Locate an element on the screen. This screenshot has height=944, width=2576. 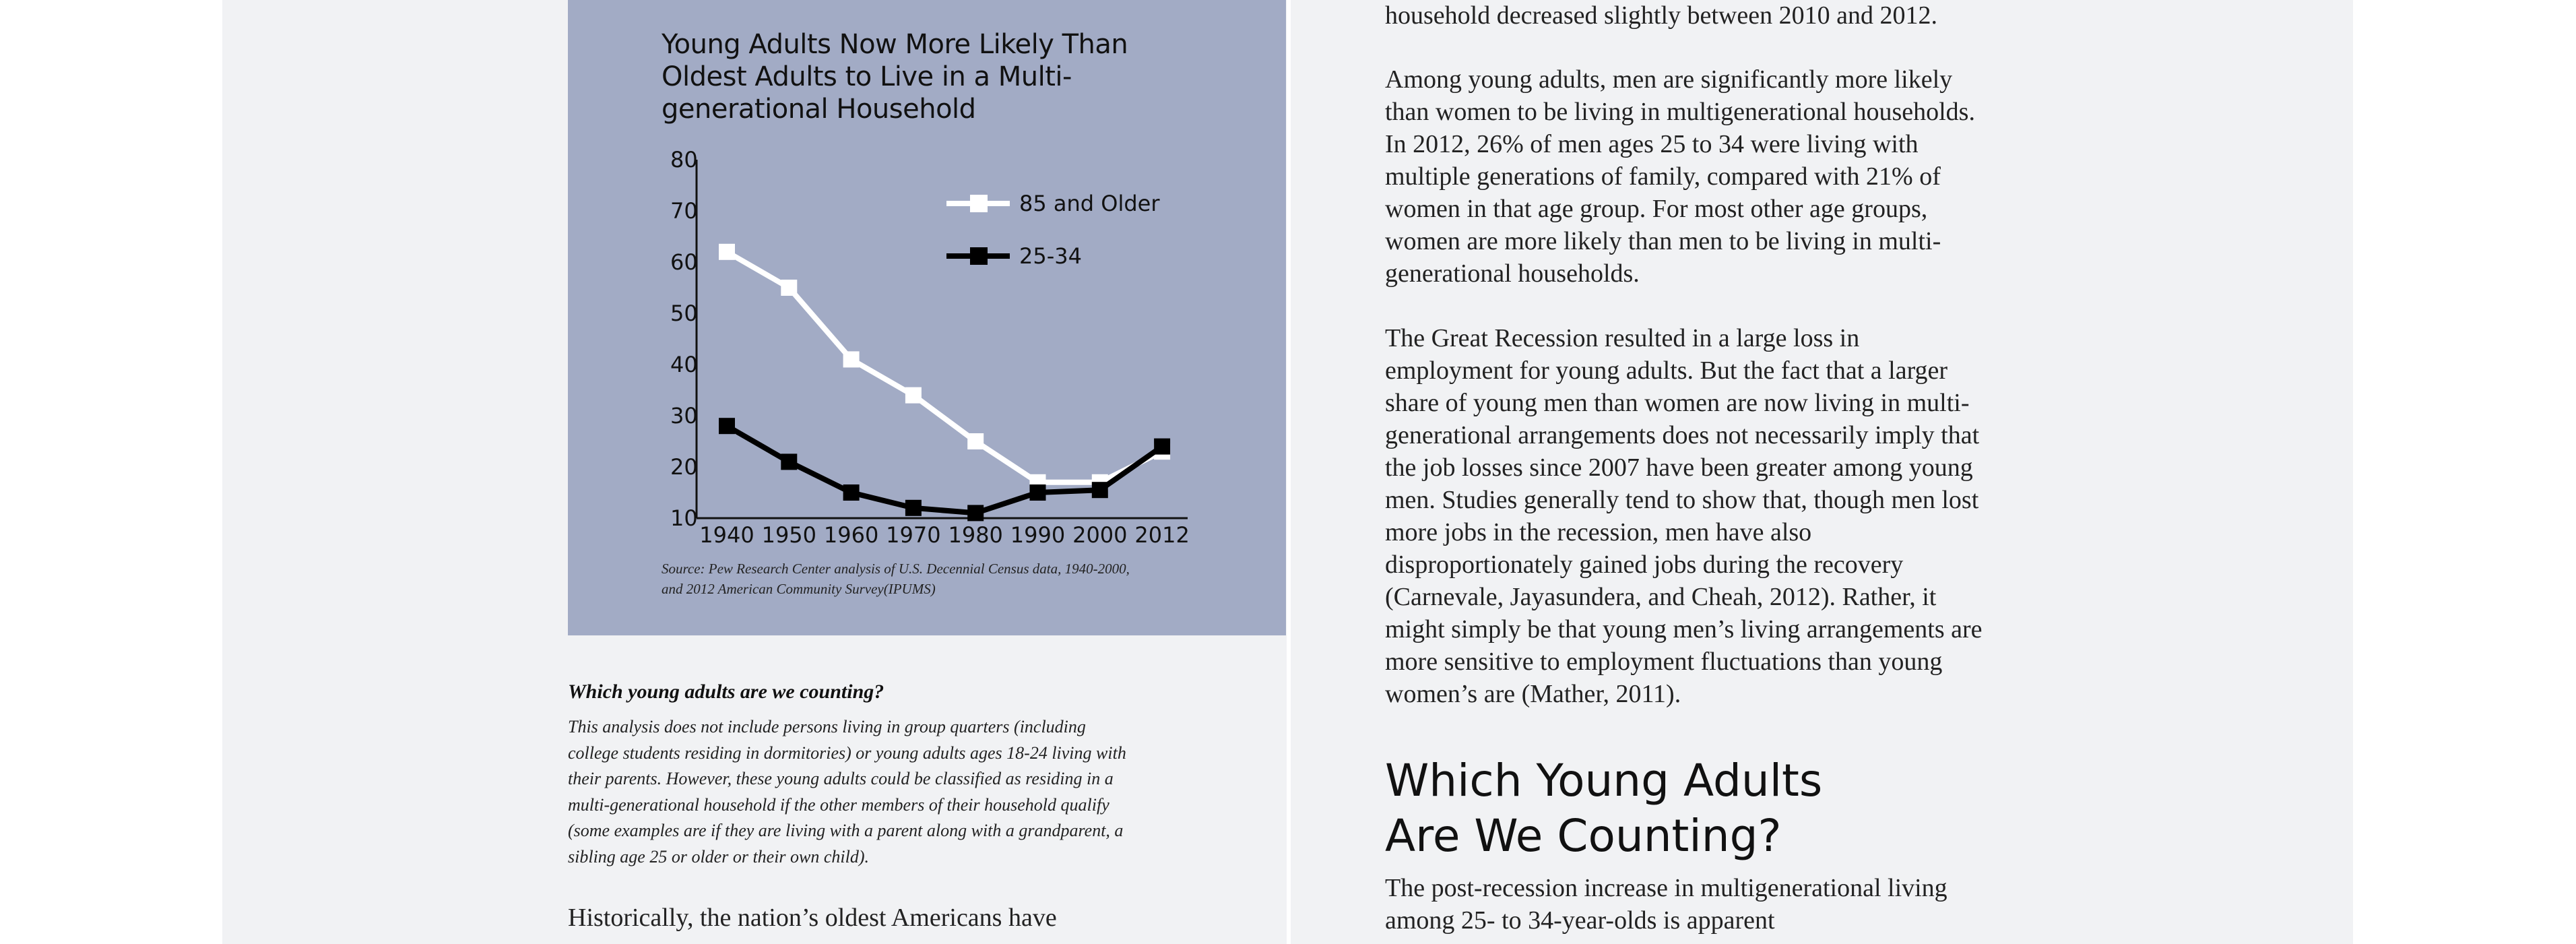
legend-label: 25-34 is located at coordinates (1050, 256).